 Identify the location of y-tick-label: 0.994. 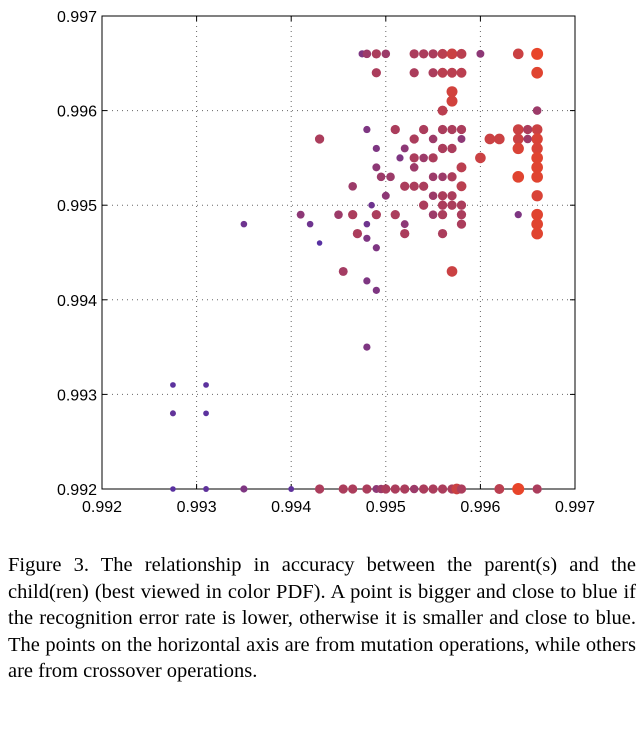
(77, 301).